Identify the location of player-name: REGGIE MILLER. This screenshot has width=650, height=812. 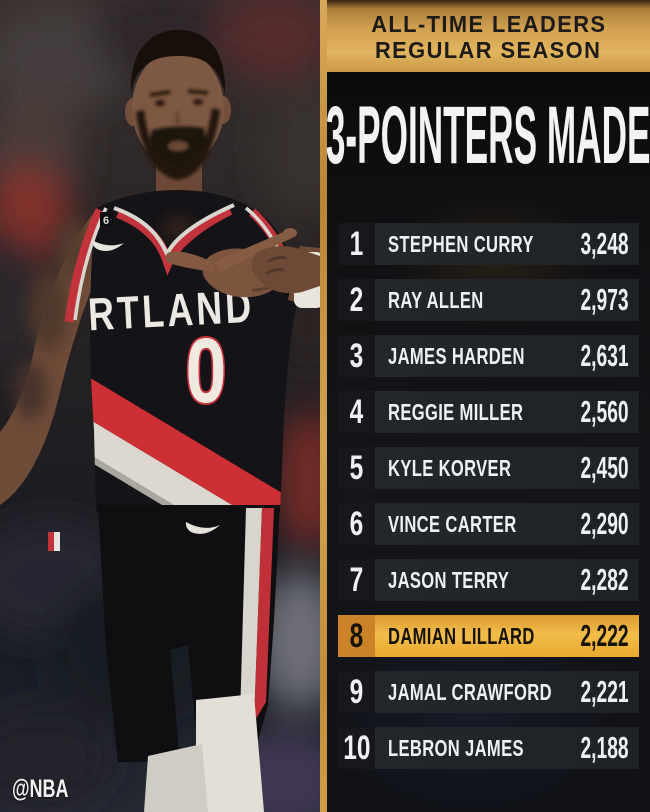
(456, 411).